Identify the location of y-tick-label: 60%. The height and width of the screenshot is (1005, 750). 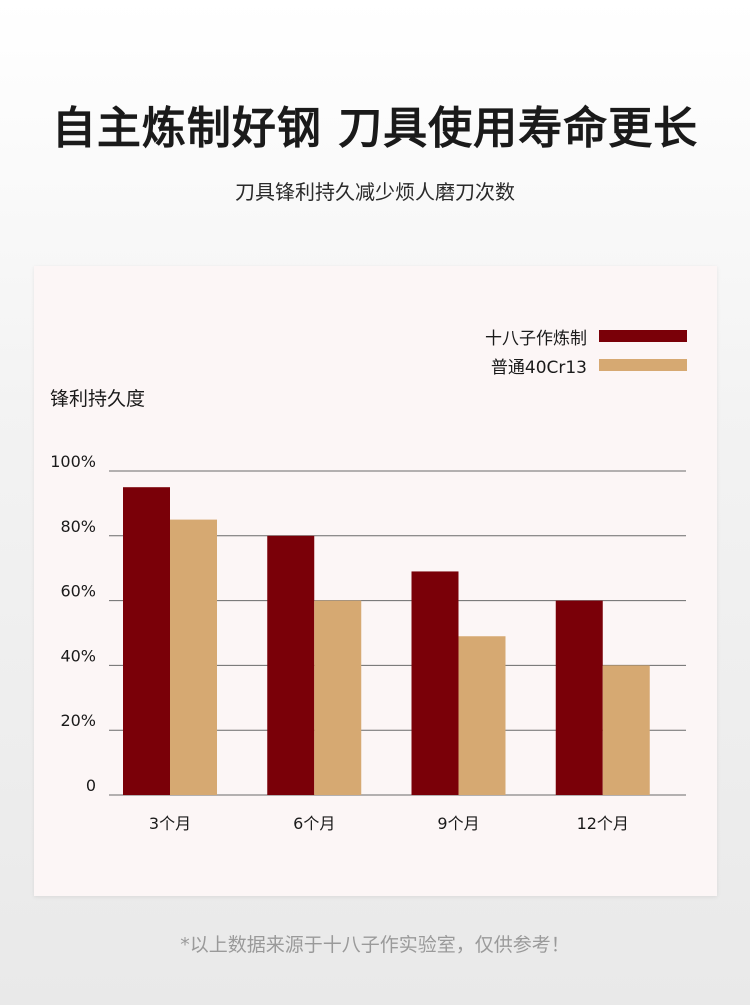
(78, 591).